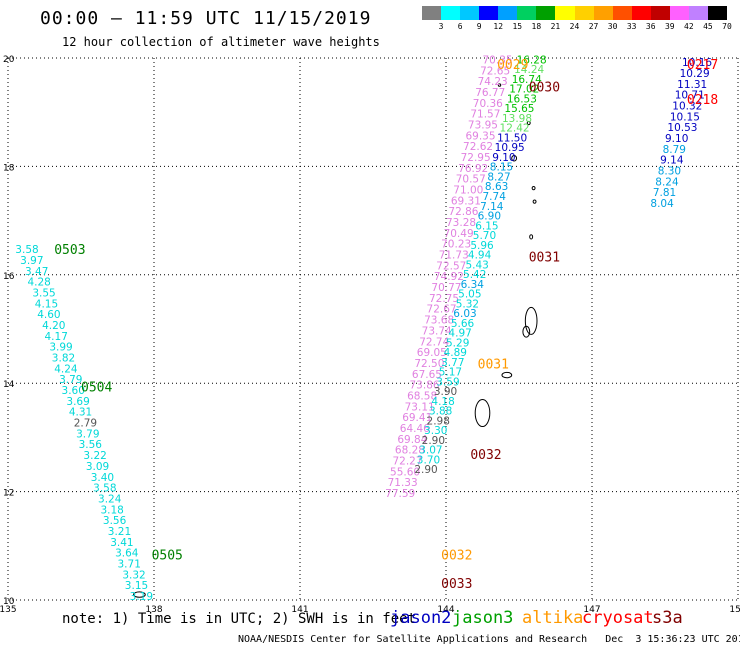  Describe the element at coordinates (488, 104) in the screenshot. I see `swh-value-label: 70.36` at that location.